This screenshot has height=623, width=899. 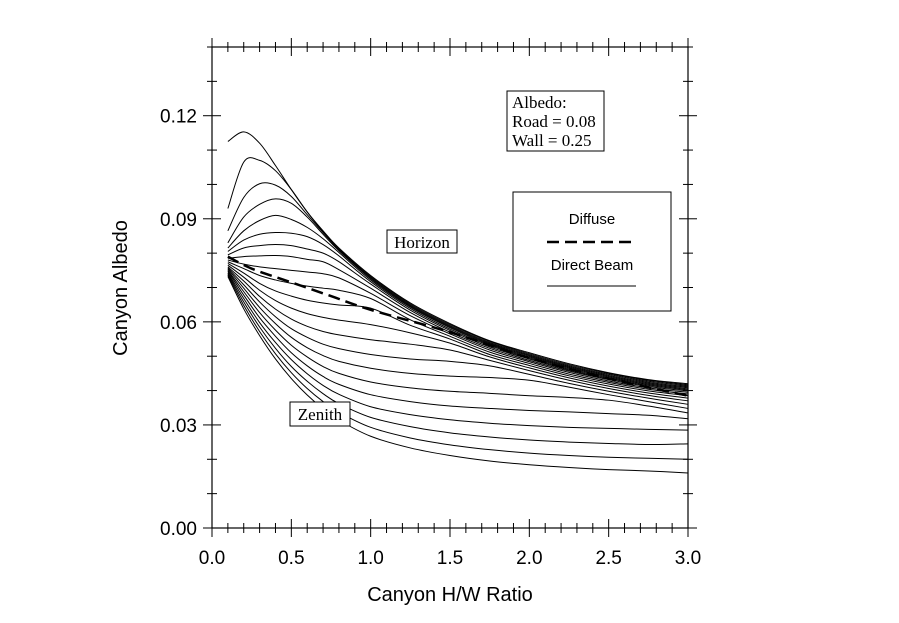 What do you see at coordinates (450, 558) in the screenshot?
I see `x-tick-label: 1.5` at bounding box center [450, 558].